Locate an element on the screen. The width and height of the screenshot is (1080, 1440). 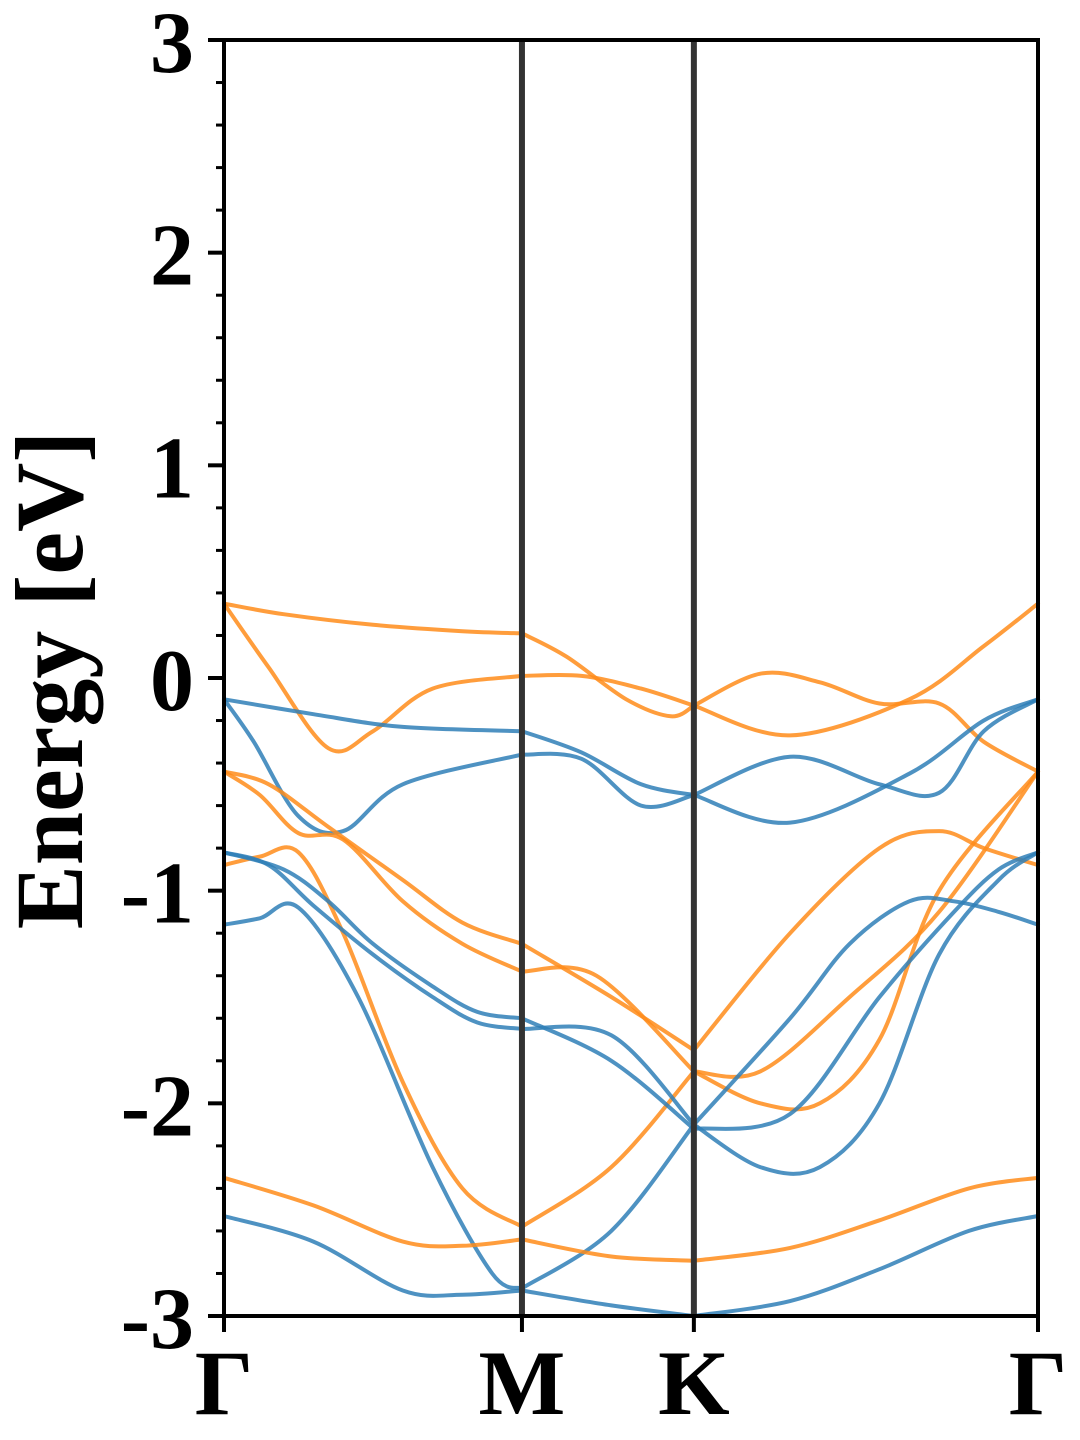
y-axis-title: Energy [eV] is located at coordinates (51, 680).